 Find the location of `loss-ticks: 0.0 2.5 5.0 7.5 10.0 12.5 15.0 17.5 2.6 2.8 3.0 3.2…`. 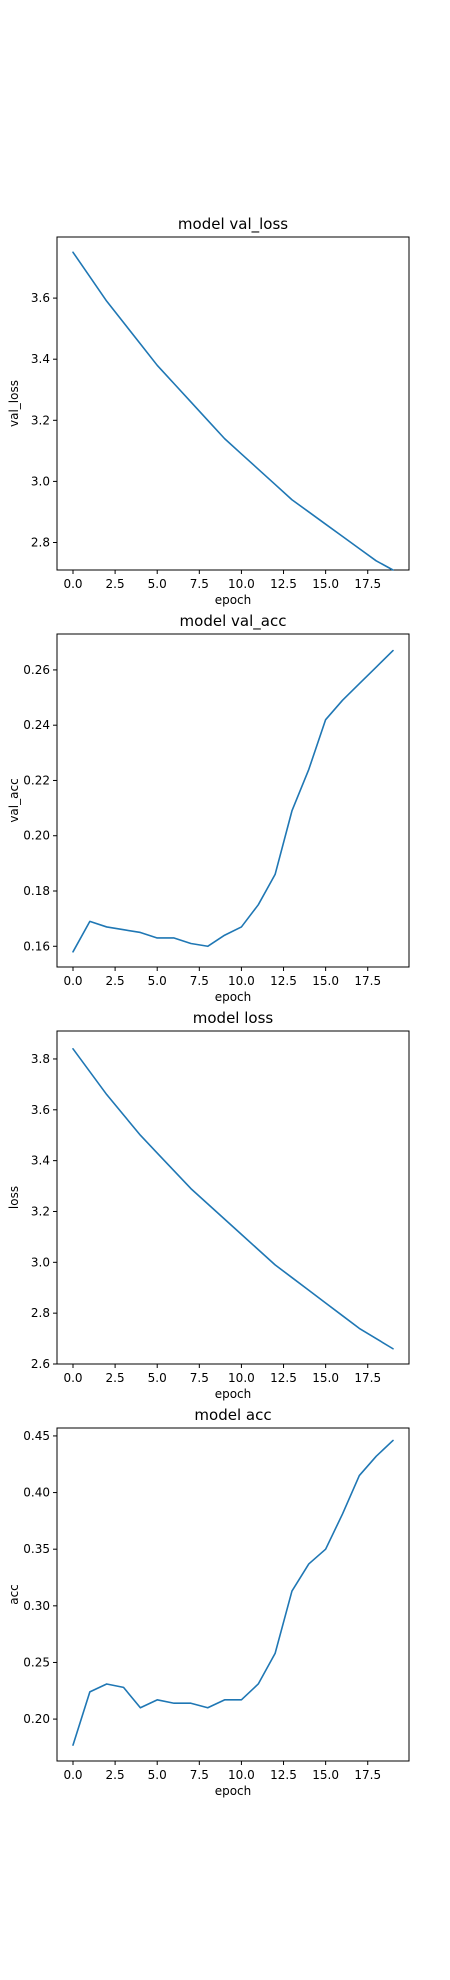

loss-ticks: 0.0 2.5 5.0 7.5 10.0 12.5 15.0 17.5 2.6 2.8 3.0 3.2… is located at coordinates (206, 1218).